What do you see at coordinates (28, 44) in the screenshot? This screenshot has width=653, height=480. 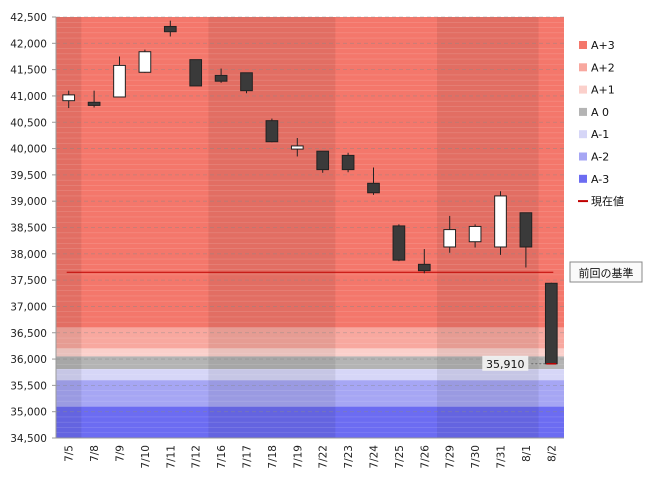 I see `y-tick-label: 42,000` at bounding box center [28, 44].